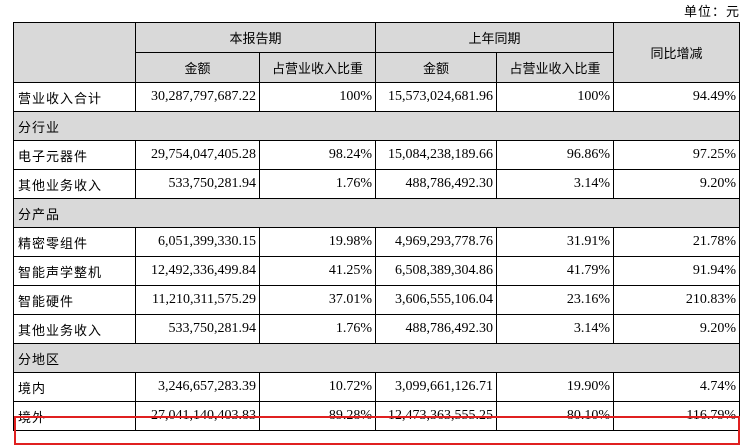  Describe the element at coordinates (317, 155) in the screenshot. I see `current-share-cell: 98.24%` at that location.